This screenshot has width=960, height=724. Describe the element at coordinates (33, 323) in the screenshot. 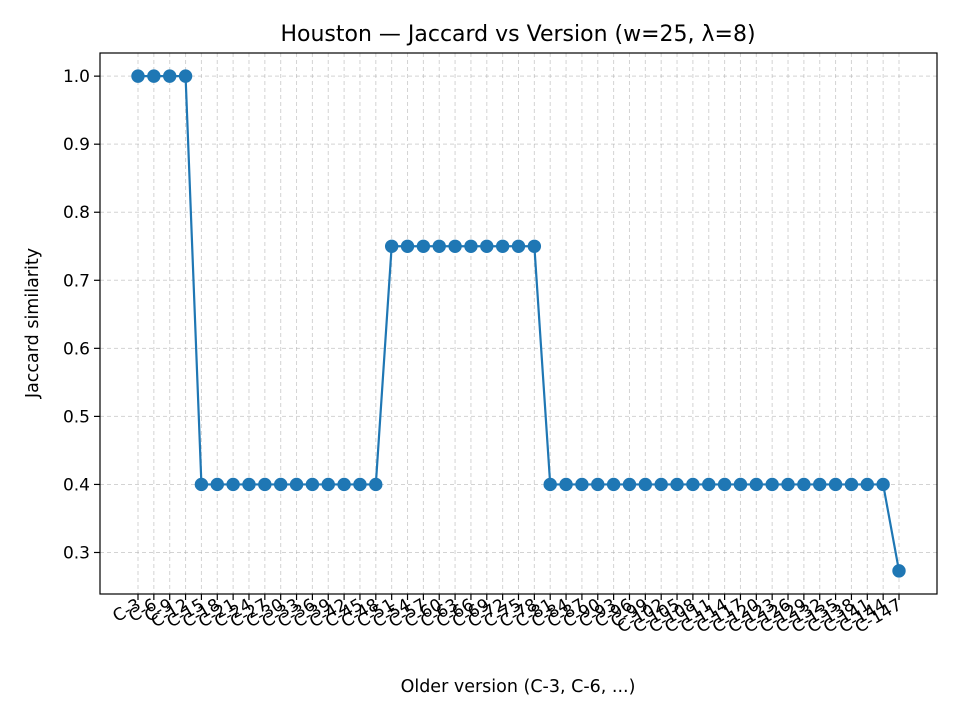

I see `y-axis-label: Jaccard similarity` at that location.